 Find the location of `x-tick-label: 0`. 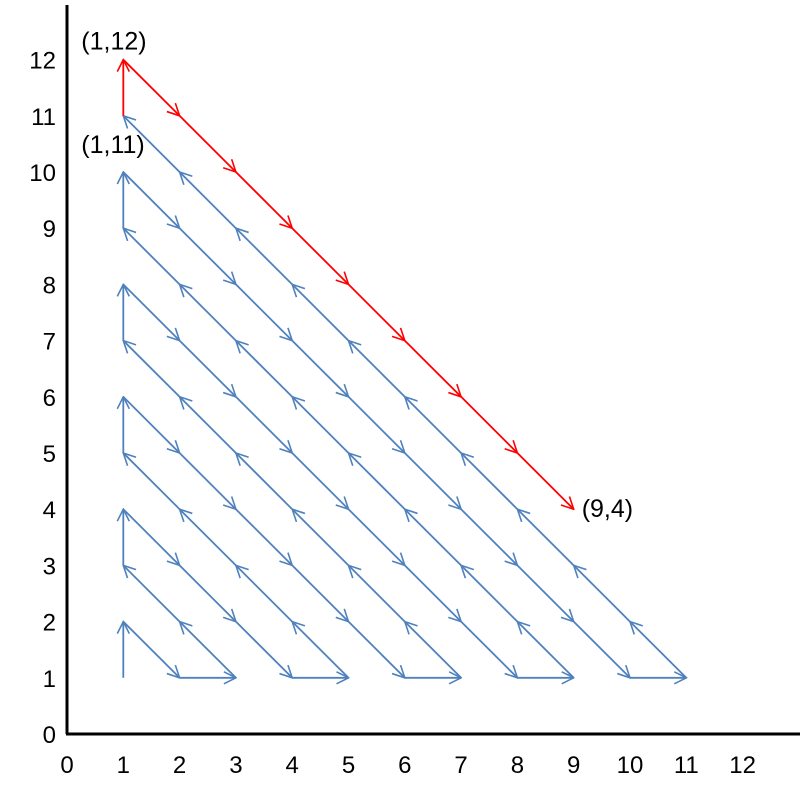

x-tick-label: 0 is located at coordinates (66, 765).